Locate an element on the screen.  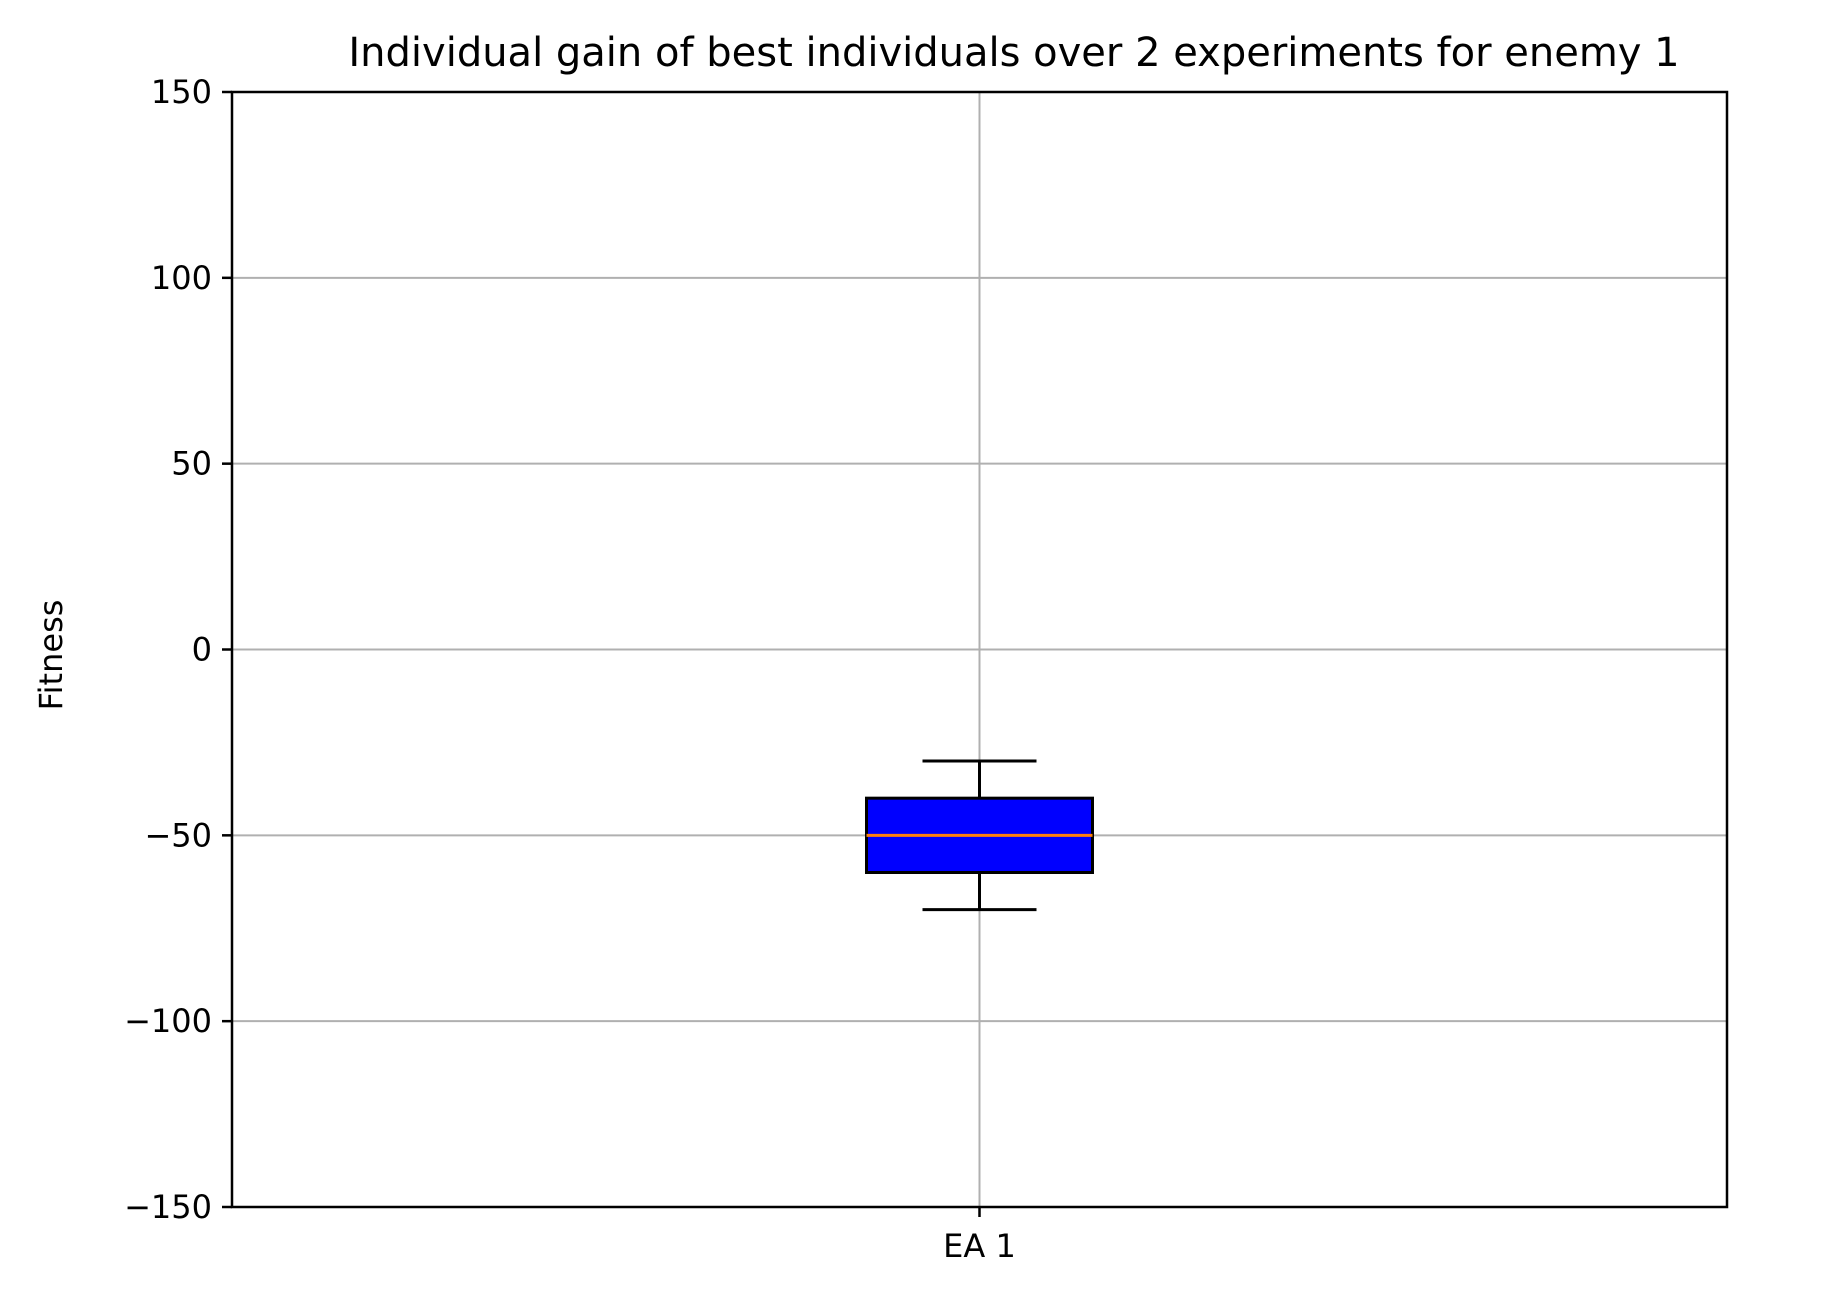
y-tick-label: 50 is located at coordinates (191, 464).